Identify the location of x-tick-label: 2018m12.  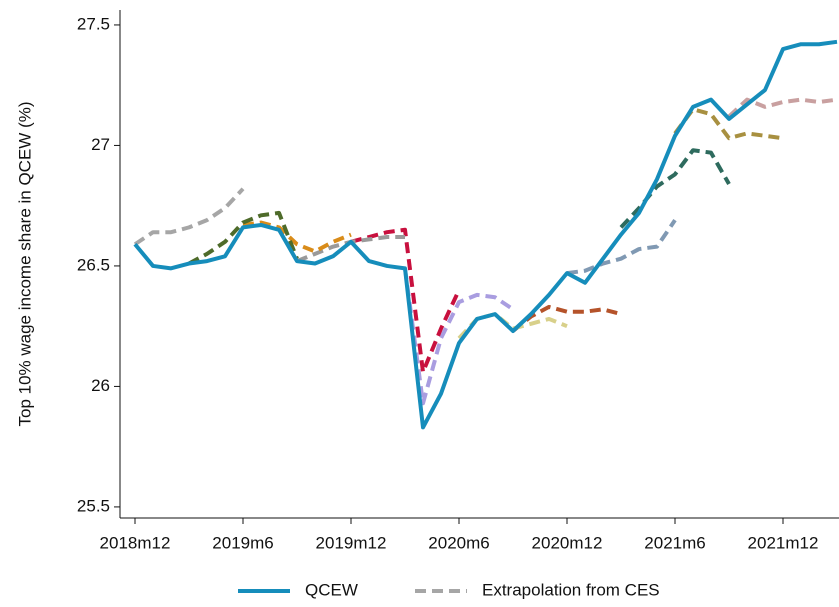
(135, 542).